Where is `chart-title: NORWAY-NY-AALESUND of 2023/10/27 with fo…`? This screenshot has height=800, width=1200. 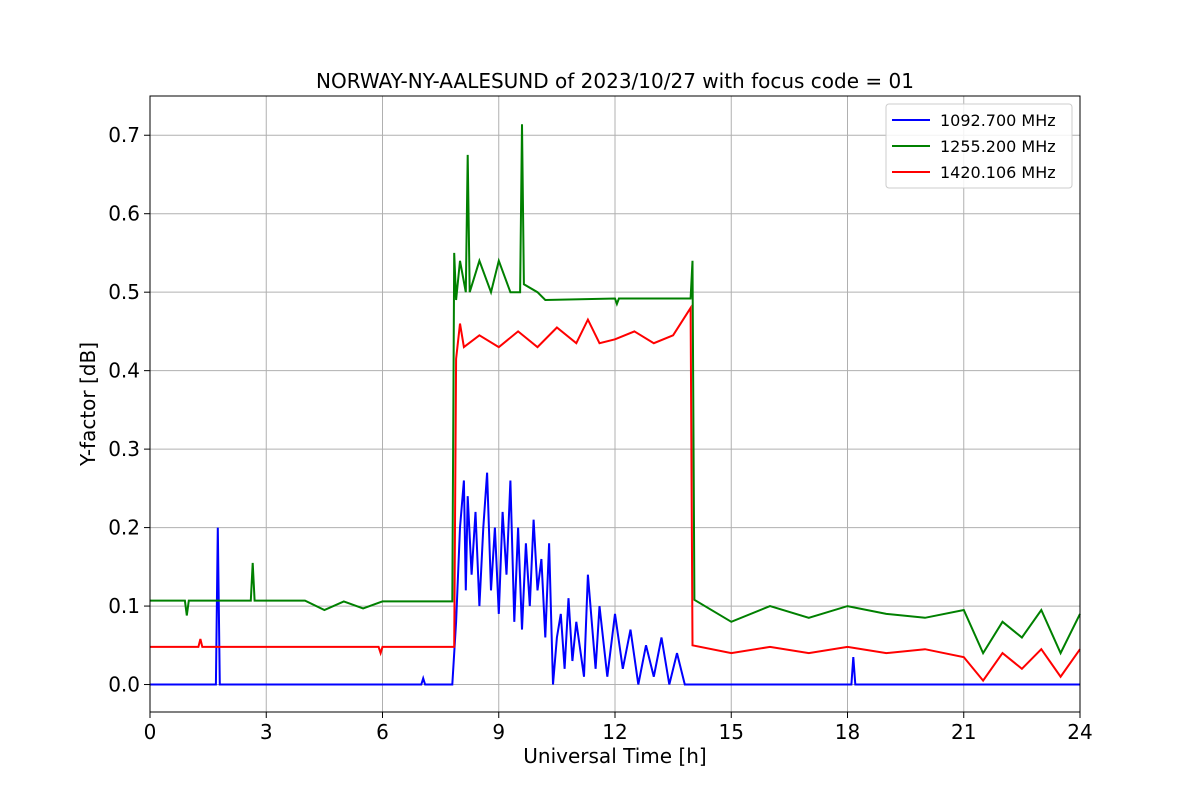 chart-title: NORWAY-NY-AALESUND of 2023/10/27 with fo… is located at coordinates (615, 81).